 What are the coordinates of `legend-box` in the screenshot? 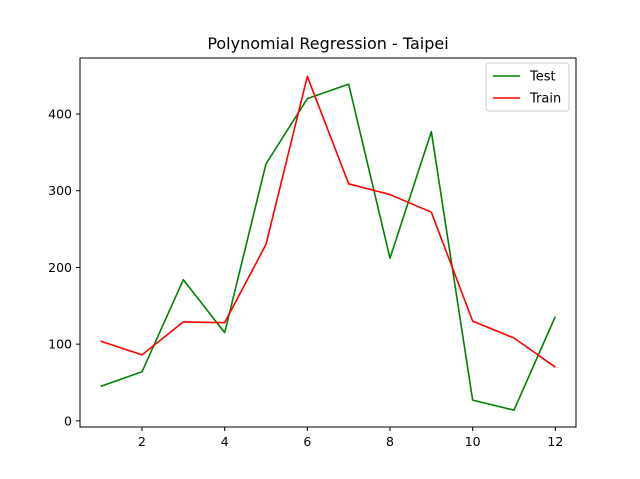 It's located at (527, 87).